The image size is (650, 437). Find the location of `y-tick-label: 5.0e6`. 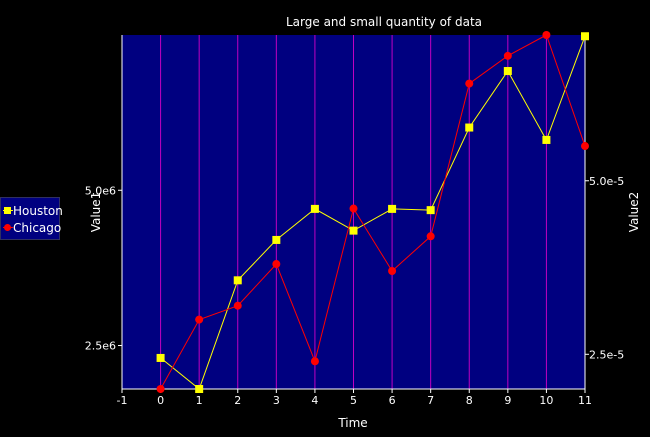

y-tick-label: 5.0e6 is located at coordinates (100, 190).